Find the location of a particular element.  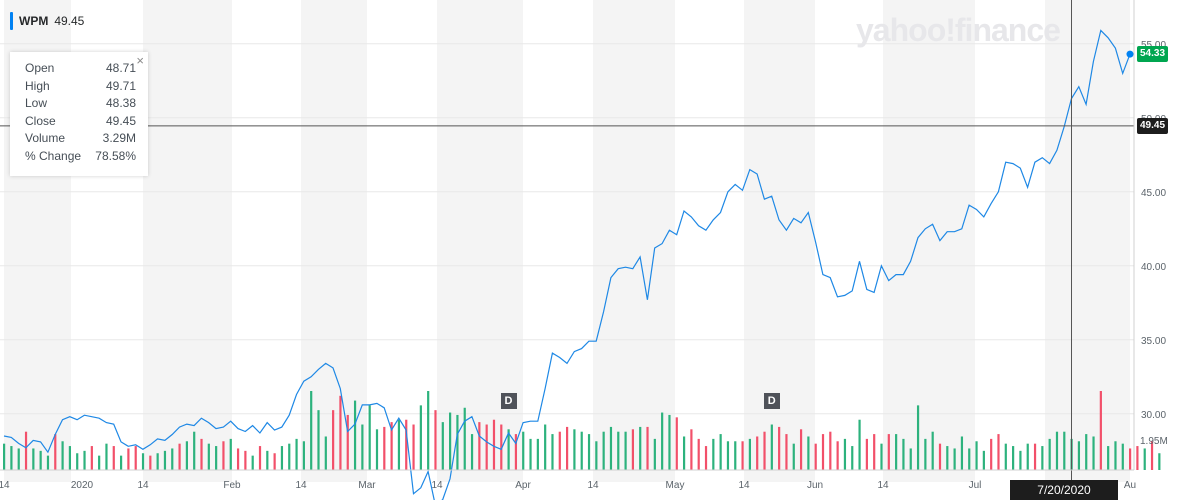

x-tick-label: Jun is located at coordinates (815, 485).